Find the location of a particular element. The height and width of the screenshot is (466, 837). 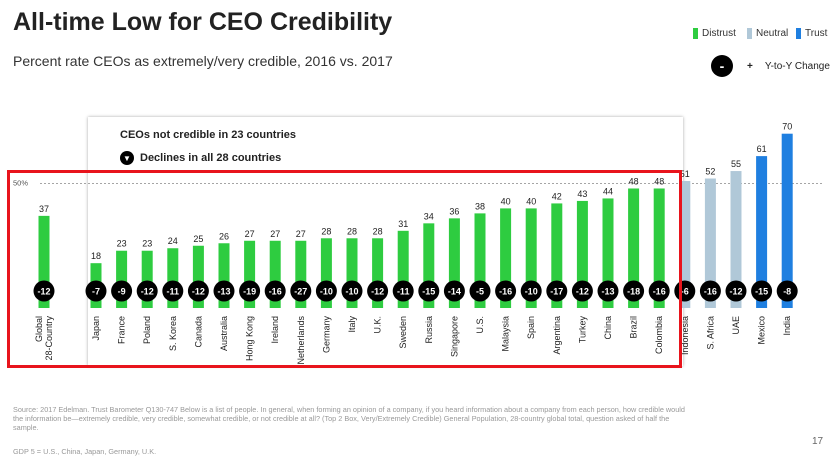

value-label-26: 55 is located at coordinates (736, 164).